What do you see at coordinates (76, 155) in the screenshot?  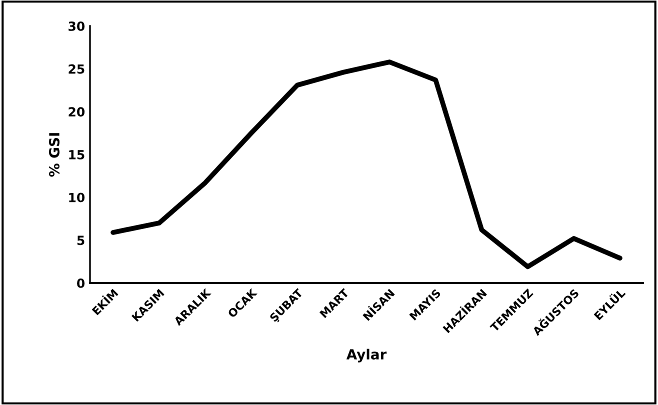 I see `y-tick-label: 15` at bounding box center [76, 155].